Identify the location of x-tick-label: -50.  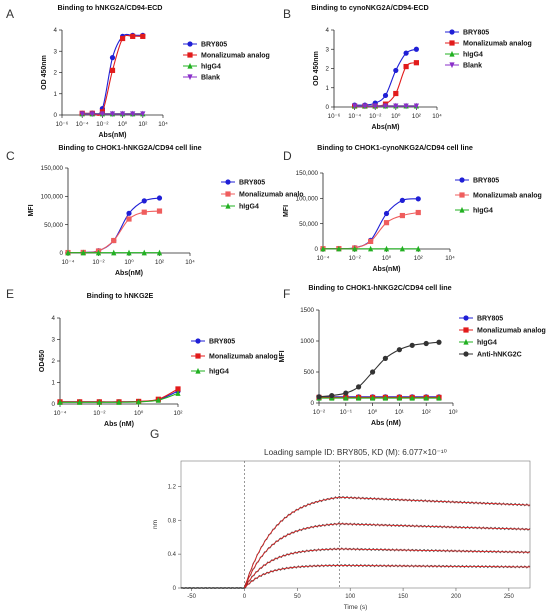
(191, 597).